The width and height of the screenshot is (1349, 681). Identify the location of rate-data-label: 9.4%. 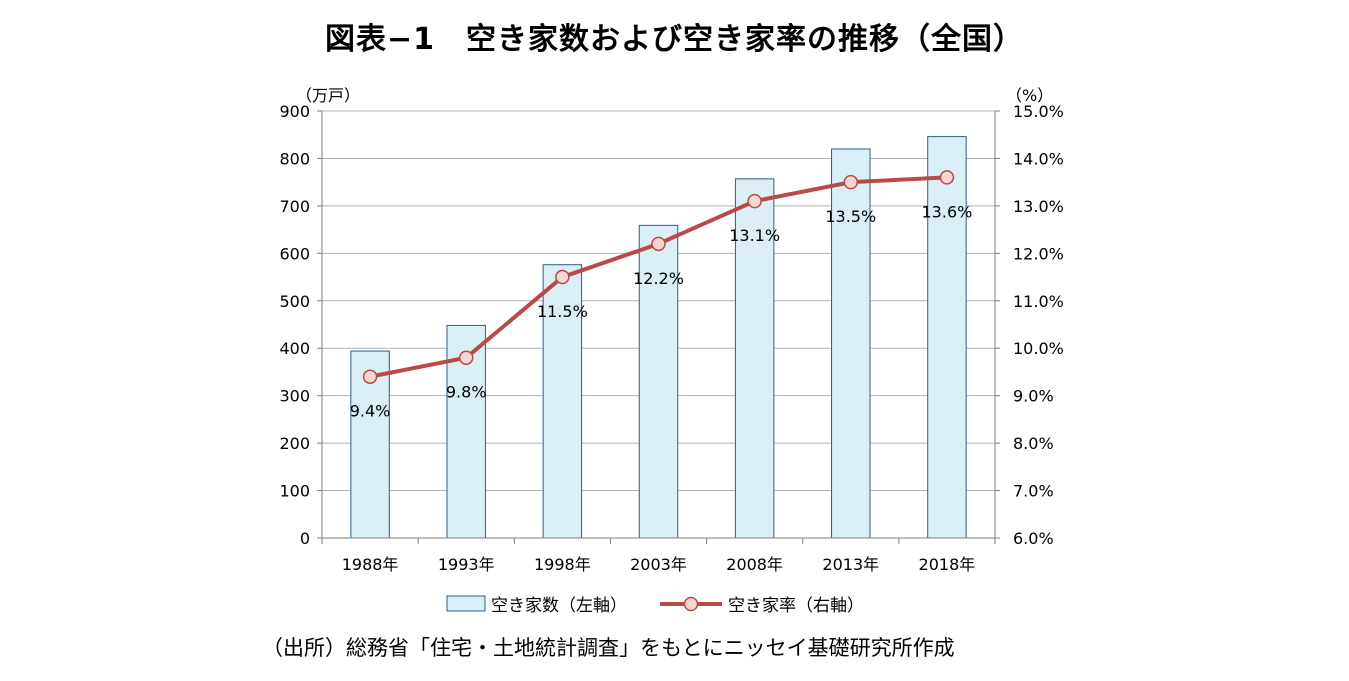
(370, 411).